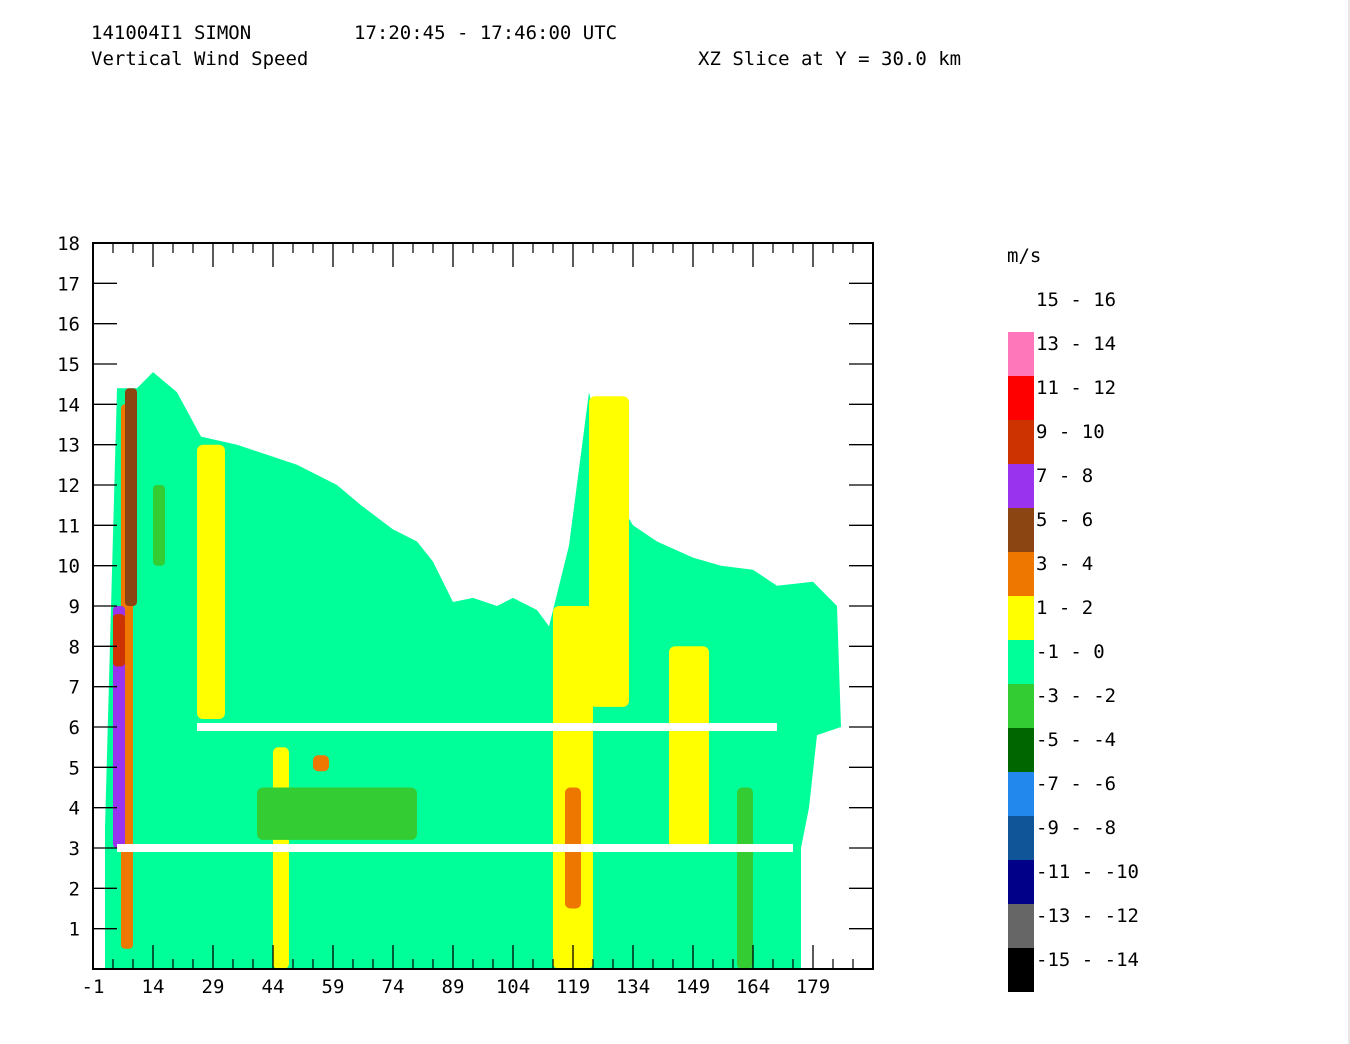 The height and width of the screenshot is (1044, 1350). Describe the element at coordinates (1076, 784) in the screenshot. I see `legend-label-11: -7 - -6` at that location.